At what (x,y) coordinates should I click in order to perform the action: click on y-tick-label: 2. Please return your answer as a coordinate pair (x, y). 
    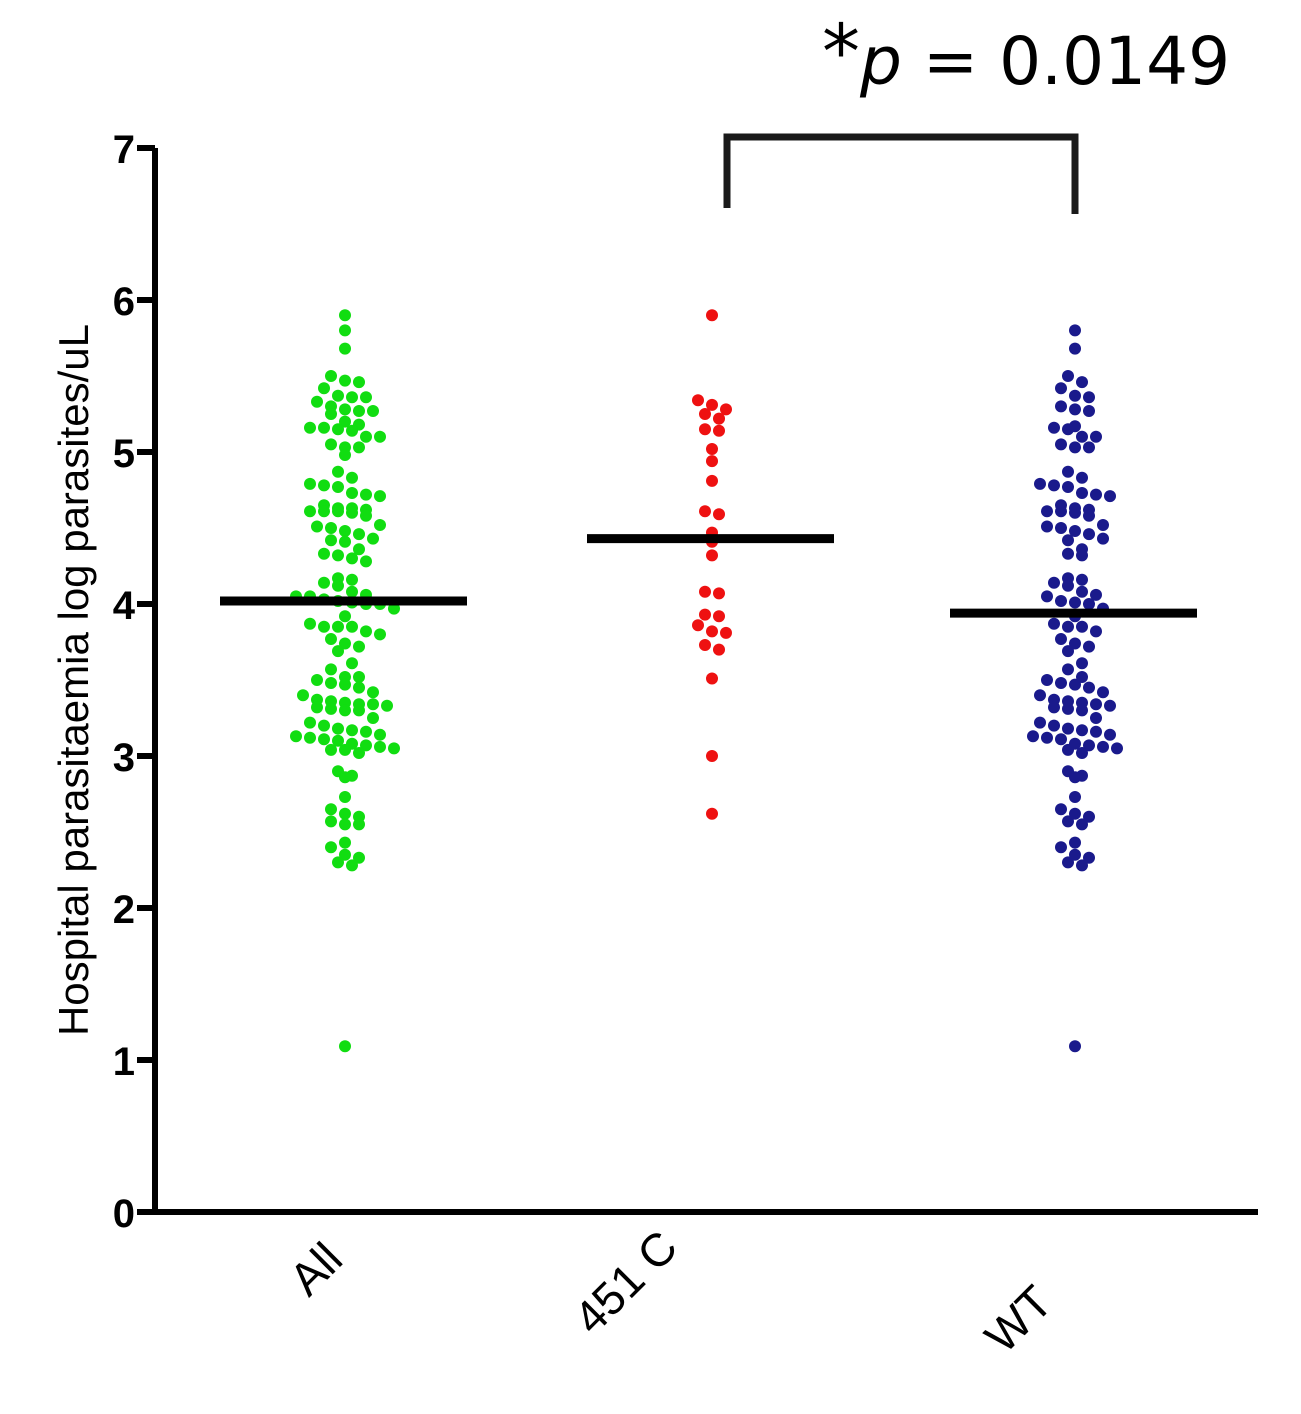
    Looking at the image, I should click on (124, 910).